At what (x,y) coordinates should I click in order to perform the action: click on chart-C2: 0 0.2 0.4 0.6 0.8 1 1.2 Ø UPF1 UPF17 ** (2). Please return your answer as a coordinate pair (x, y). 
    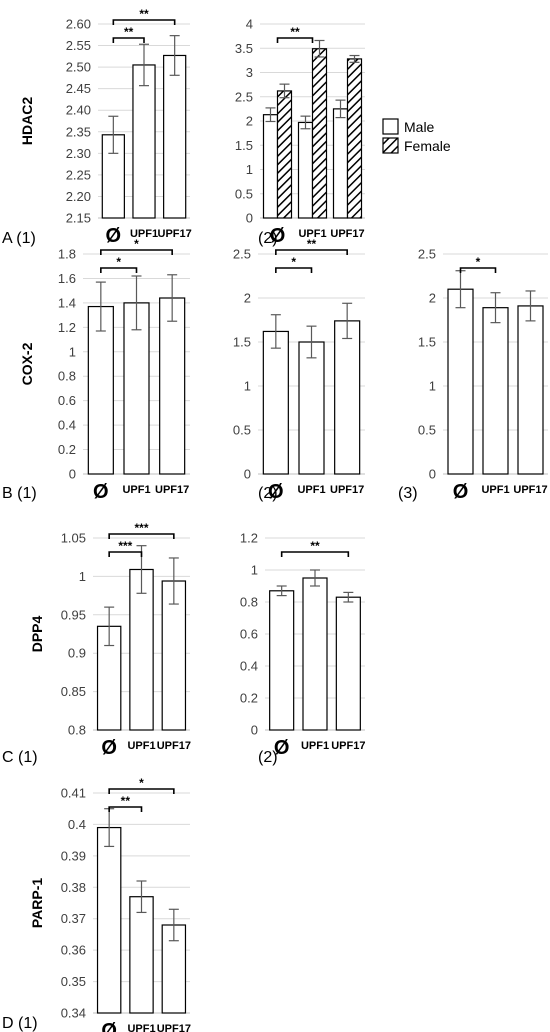
    Looking at the image, I should click on (303, 649).